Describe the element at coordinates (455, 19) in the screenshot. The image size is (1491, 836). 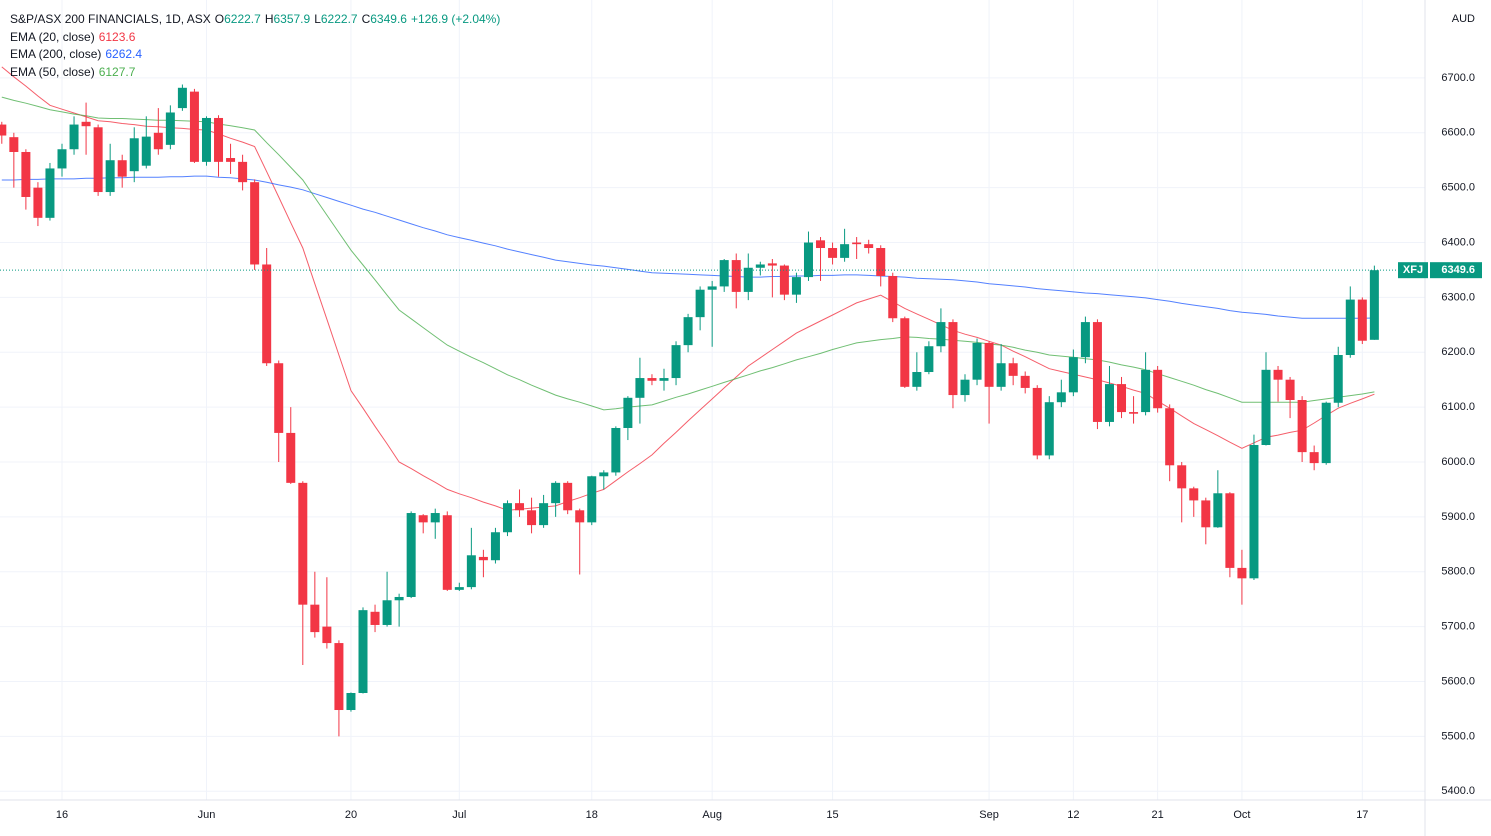
I see `change: +126.9 (+2.04%)` at that location.